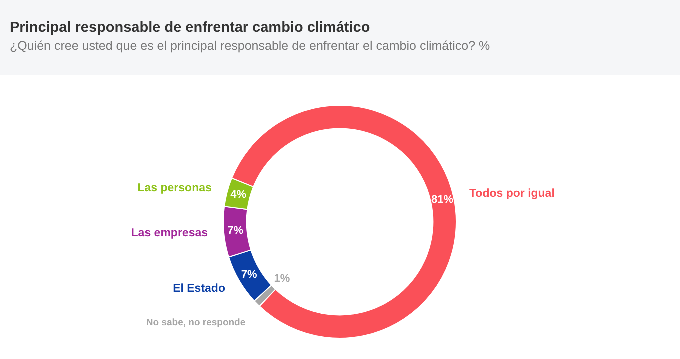 This screenshot has width=680, height=359. I want to click on data-label: 81%, so click(442, 200).